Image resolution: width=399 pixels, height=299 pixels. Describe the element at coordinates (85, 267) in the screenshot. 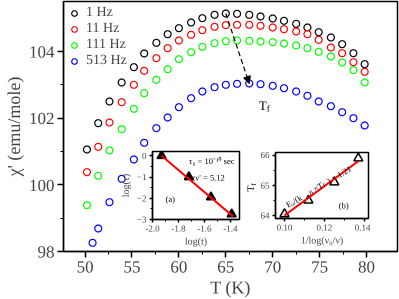

I see `x-tick-label: 50` at that location.